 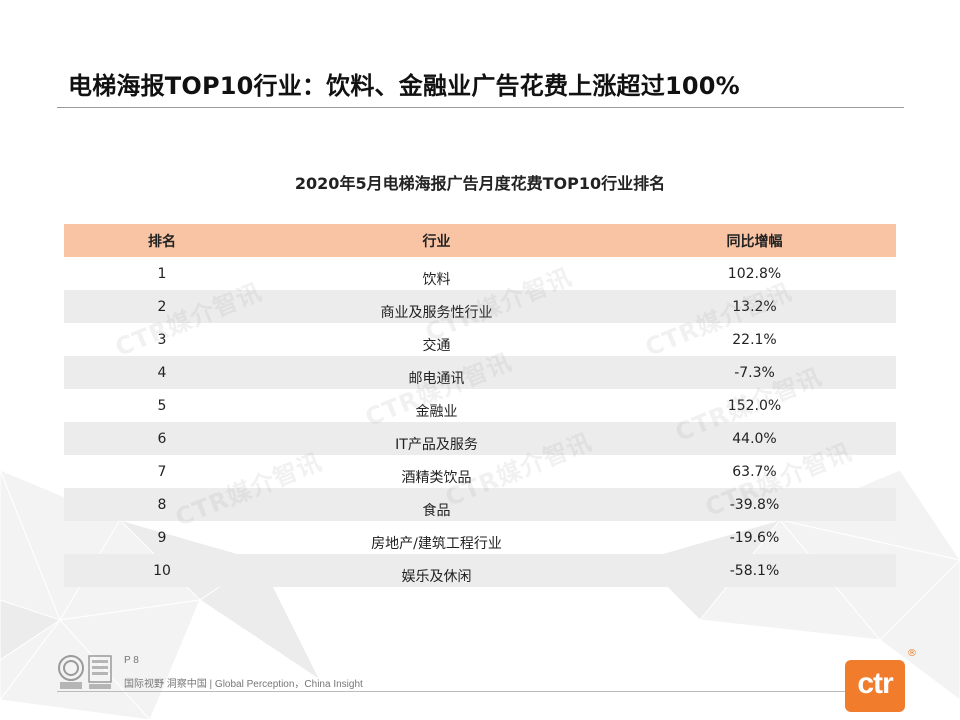 What do you see at coordinates (162, 438) in the screenshot?
I see `cell-rank: 6` at bounding box center [162, 438].